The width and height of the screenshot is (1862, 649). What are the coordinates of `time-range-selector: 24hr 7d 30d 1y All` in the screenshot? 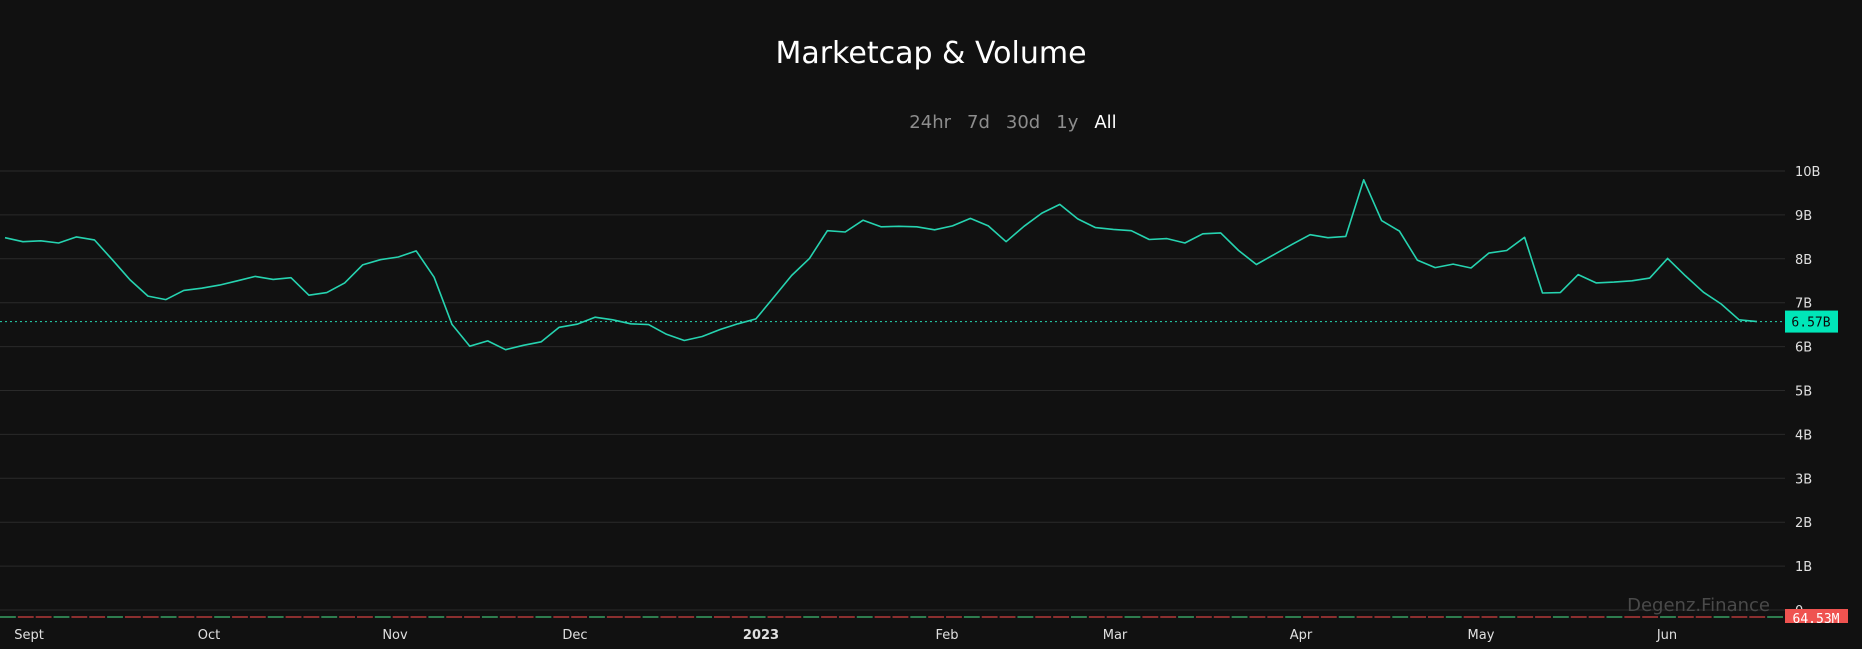 It's located at (931, 122).